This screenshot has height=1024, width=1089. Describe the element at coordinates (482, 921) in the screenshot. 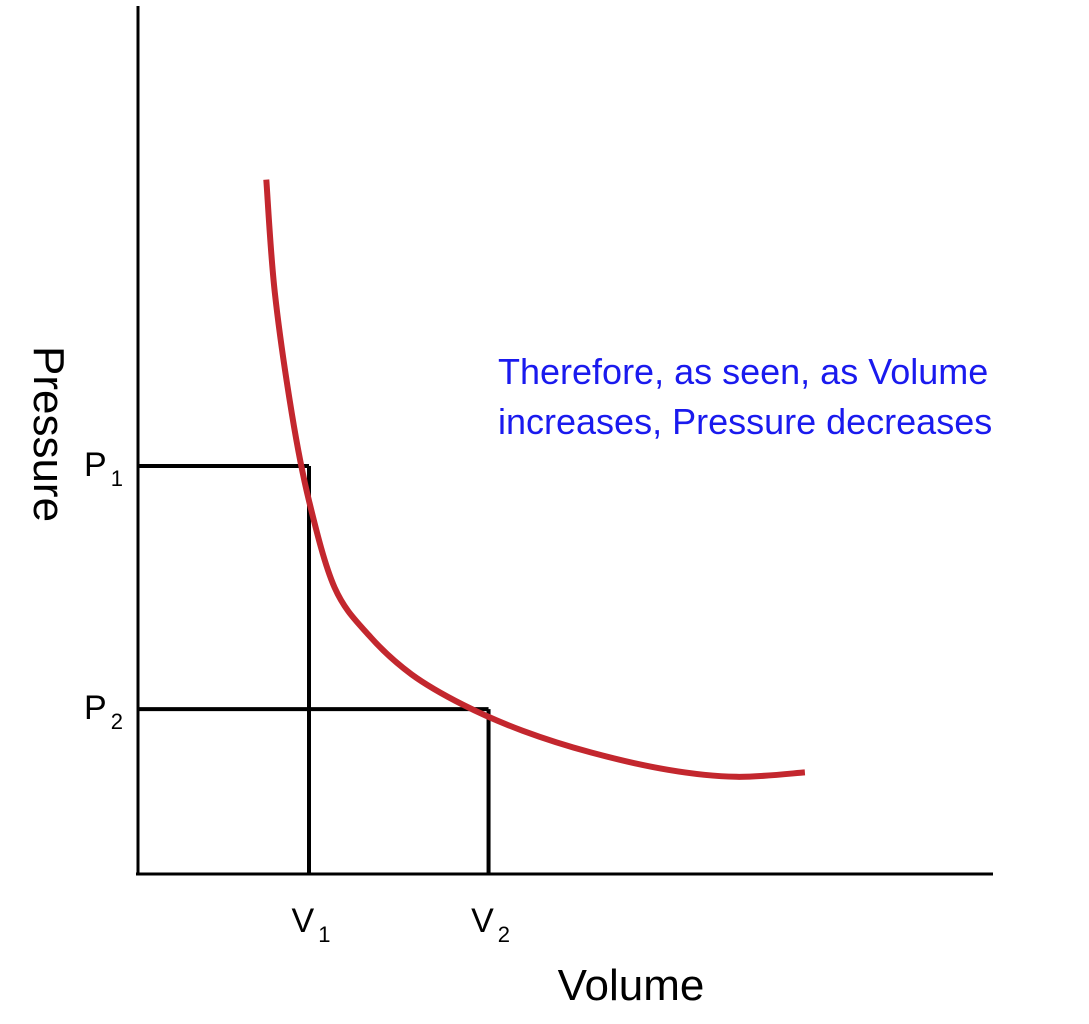

I see `x-tick-label-2-base: V` at that location.